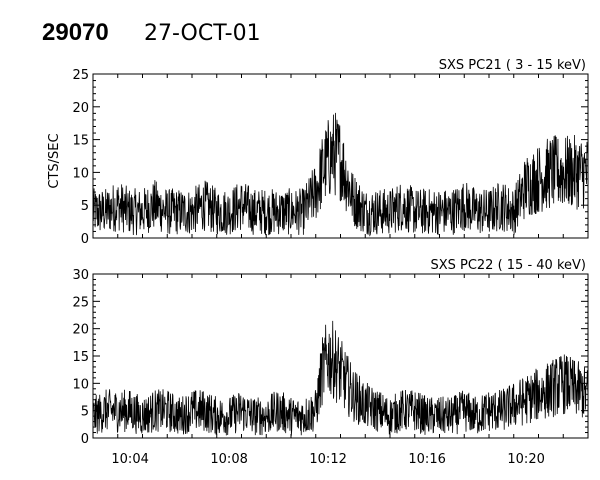 Image resolution: width=600 pixels, height=480 pixels. I want to click on x-tick-label: 10:08, so click(228, 459).